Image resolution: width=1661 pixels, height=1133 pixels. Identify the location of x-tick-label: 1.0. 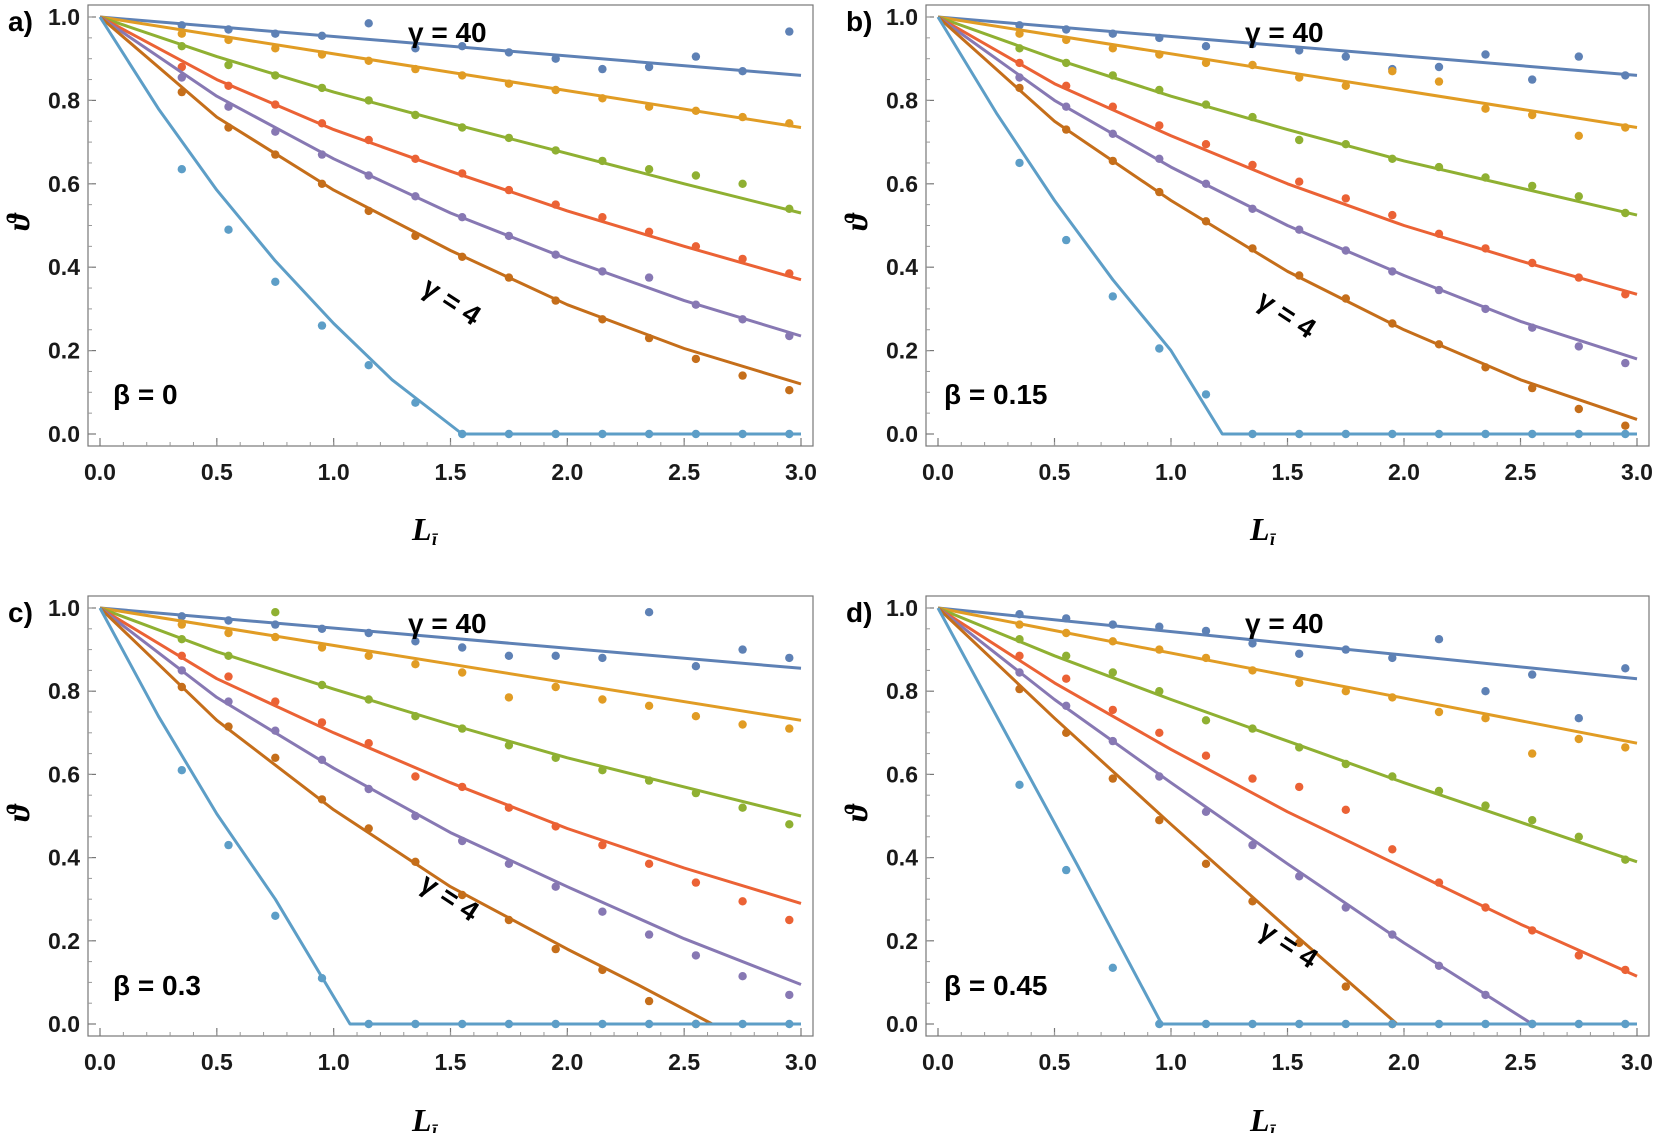
(1171, 472).